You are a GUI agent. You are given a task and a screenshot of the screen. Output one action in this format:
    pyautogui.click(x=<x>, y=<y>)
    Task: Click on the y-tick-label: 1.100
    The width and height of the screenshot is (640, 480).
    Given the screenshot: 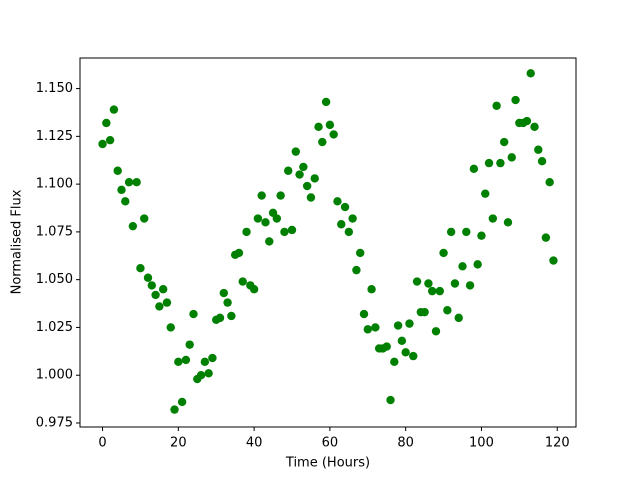 What is the action you would take?
    pyautogui.click(x=54, y=184)
    